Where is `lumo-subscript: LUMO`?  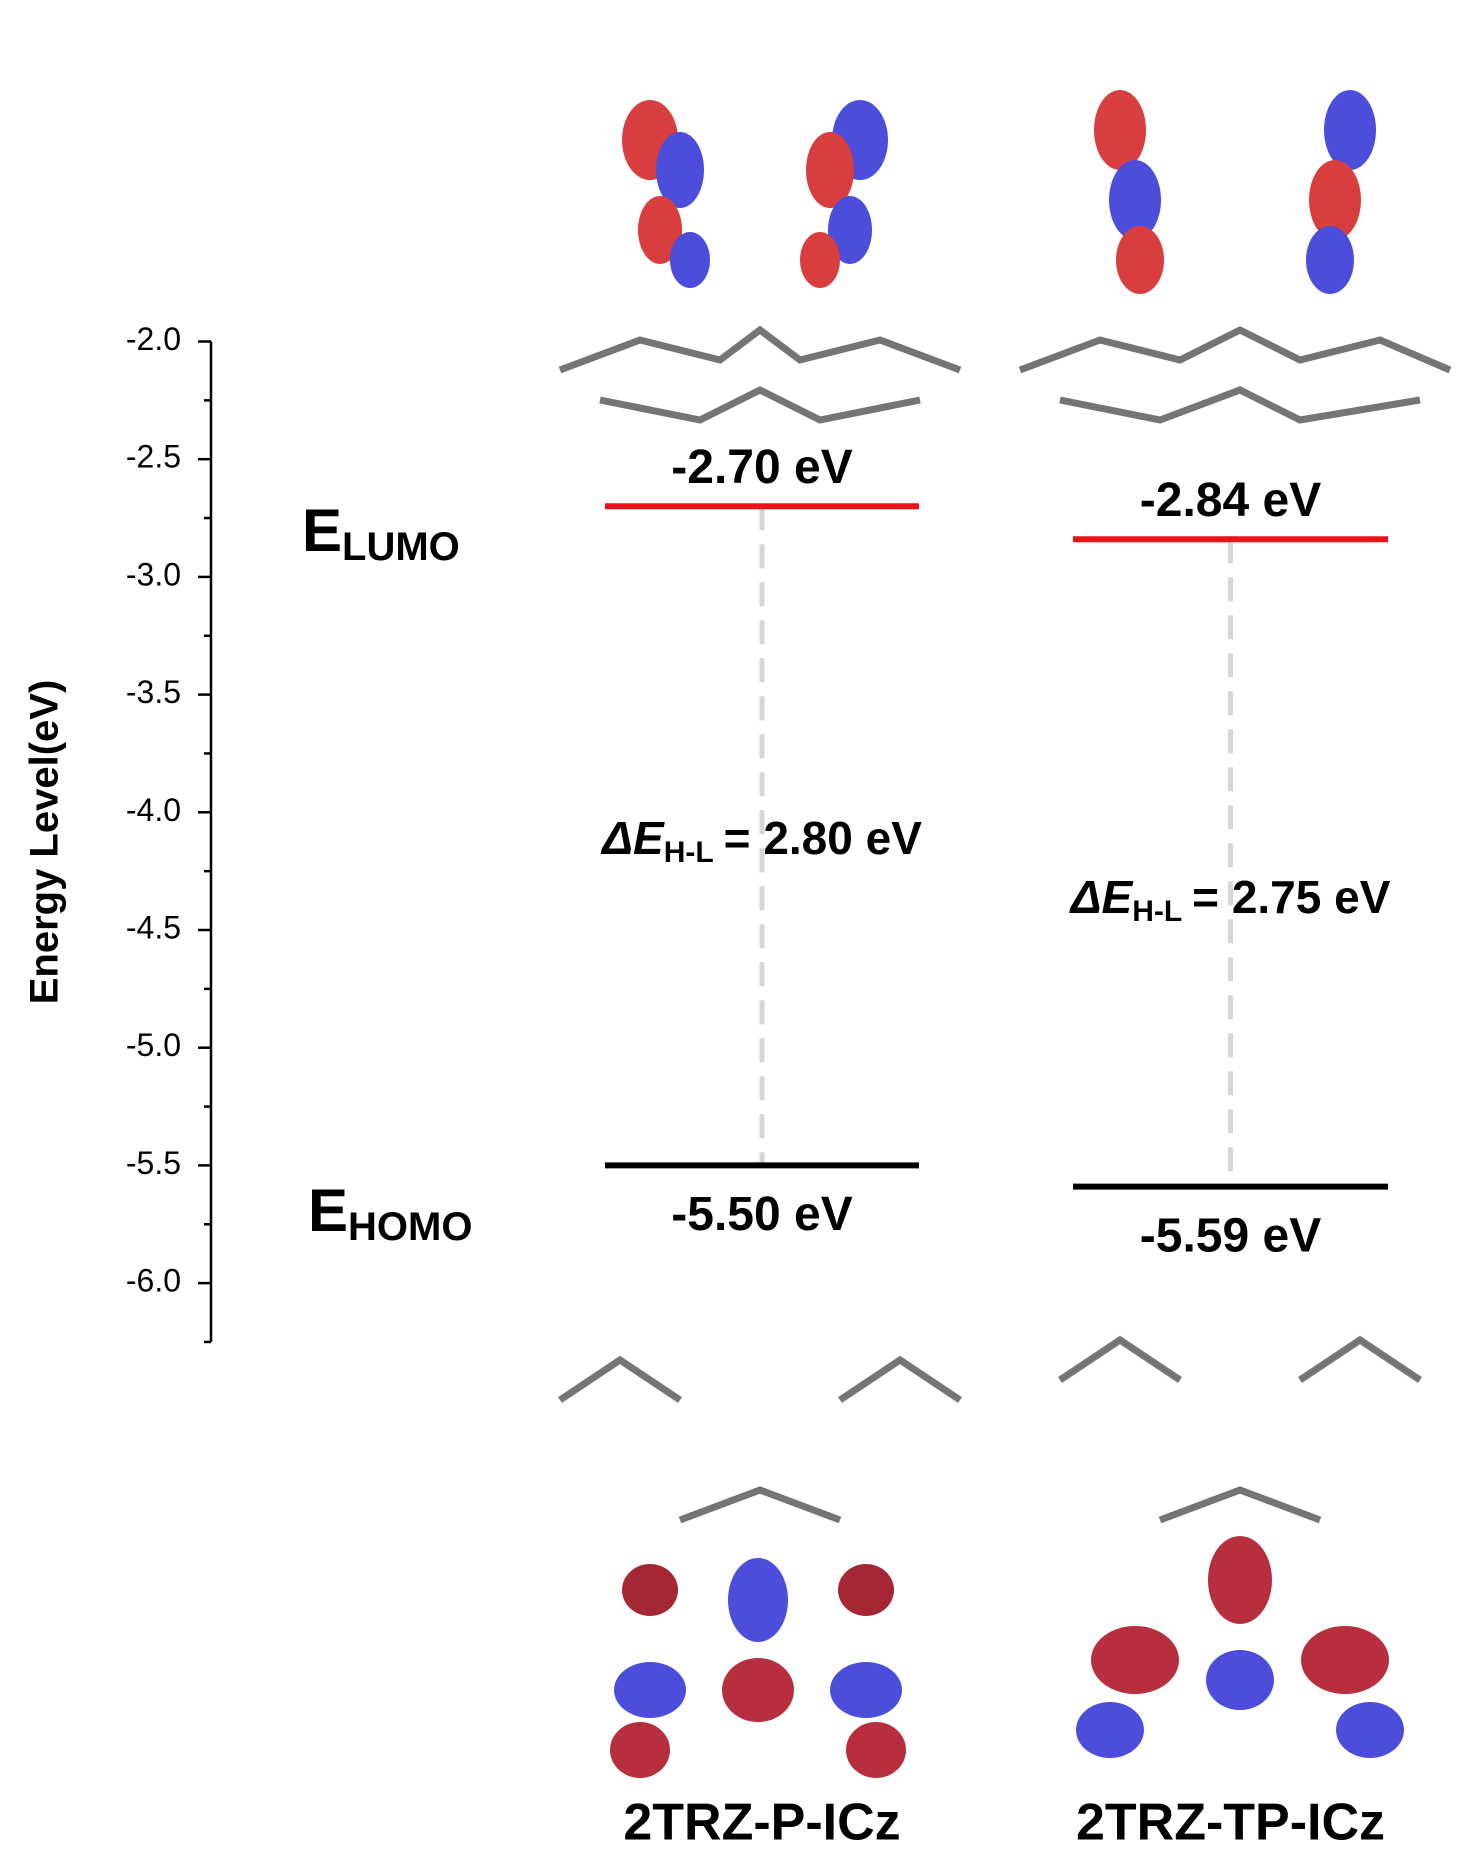
lumo-subscript: LUMO is located at coordinates (401, 547).